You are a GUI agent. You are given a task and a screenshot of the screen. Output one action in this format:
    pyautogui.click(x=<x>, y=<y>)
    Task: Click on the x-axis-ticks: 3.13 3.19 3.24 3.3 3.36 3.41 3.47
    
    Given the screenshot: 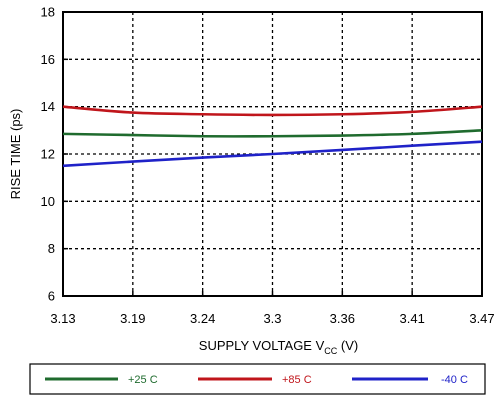 What is the action you would take?
    pyautogui.click(x=272, y=308)
    